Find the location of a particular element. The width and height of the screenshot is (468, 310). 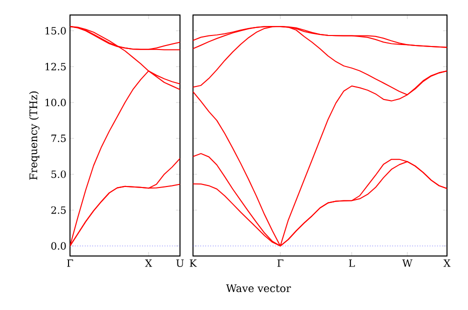

y-tick-label: 15.0 is located at coordinates (56, 31).